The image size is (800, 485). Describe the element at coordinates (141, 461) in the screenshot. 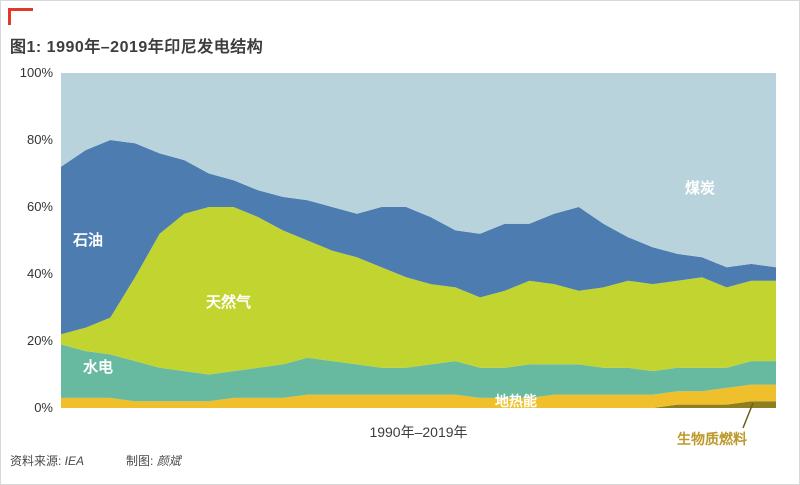

I see `credit-prefix: 制图:` at that location.